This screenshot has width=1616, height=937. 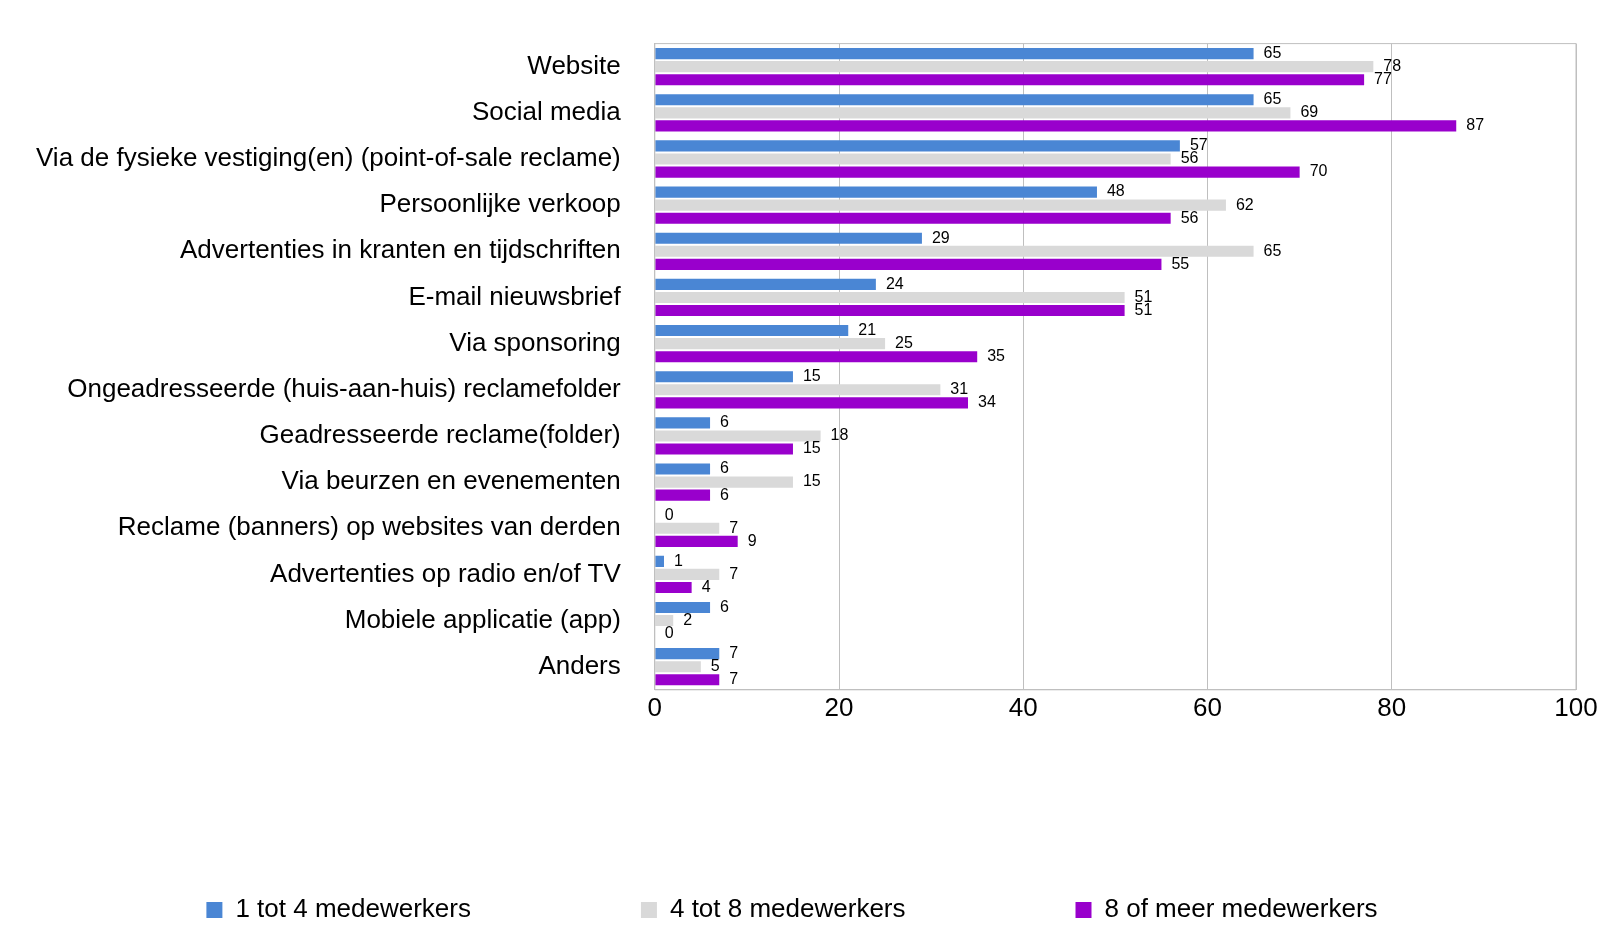 I want to click on data-label: 5, so click(x=715, y=666).